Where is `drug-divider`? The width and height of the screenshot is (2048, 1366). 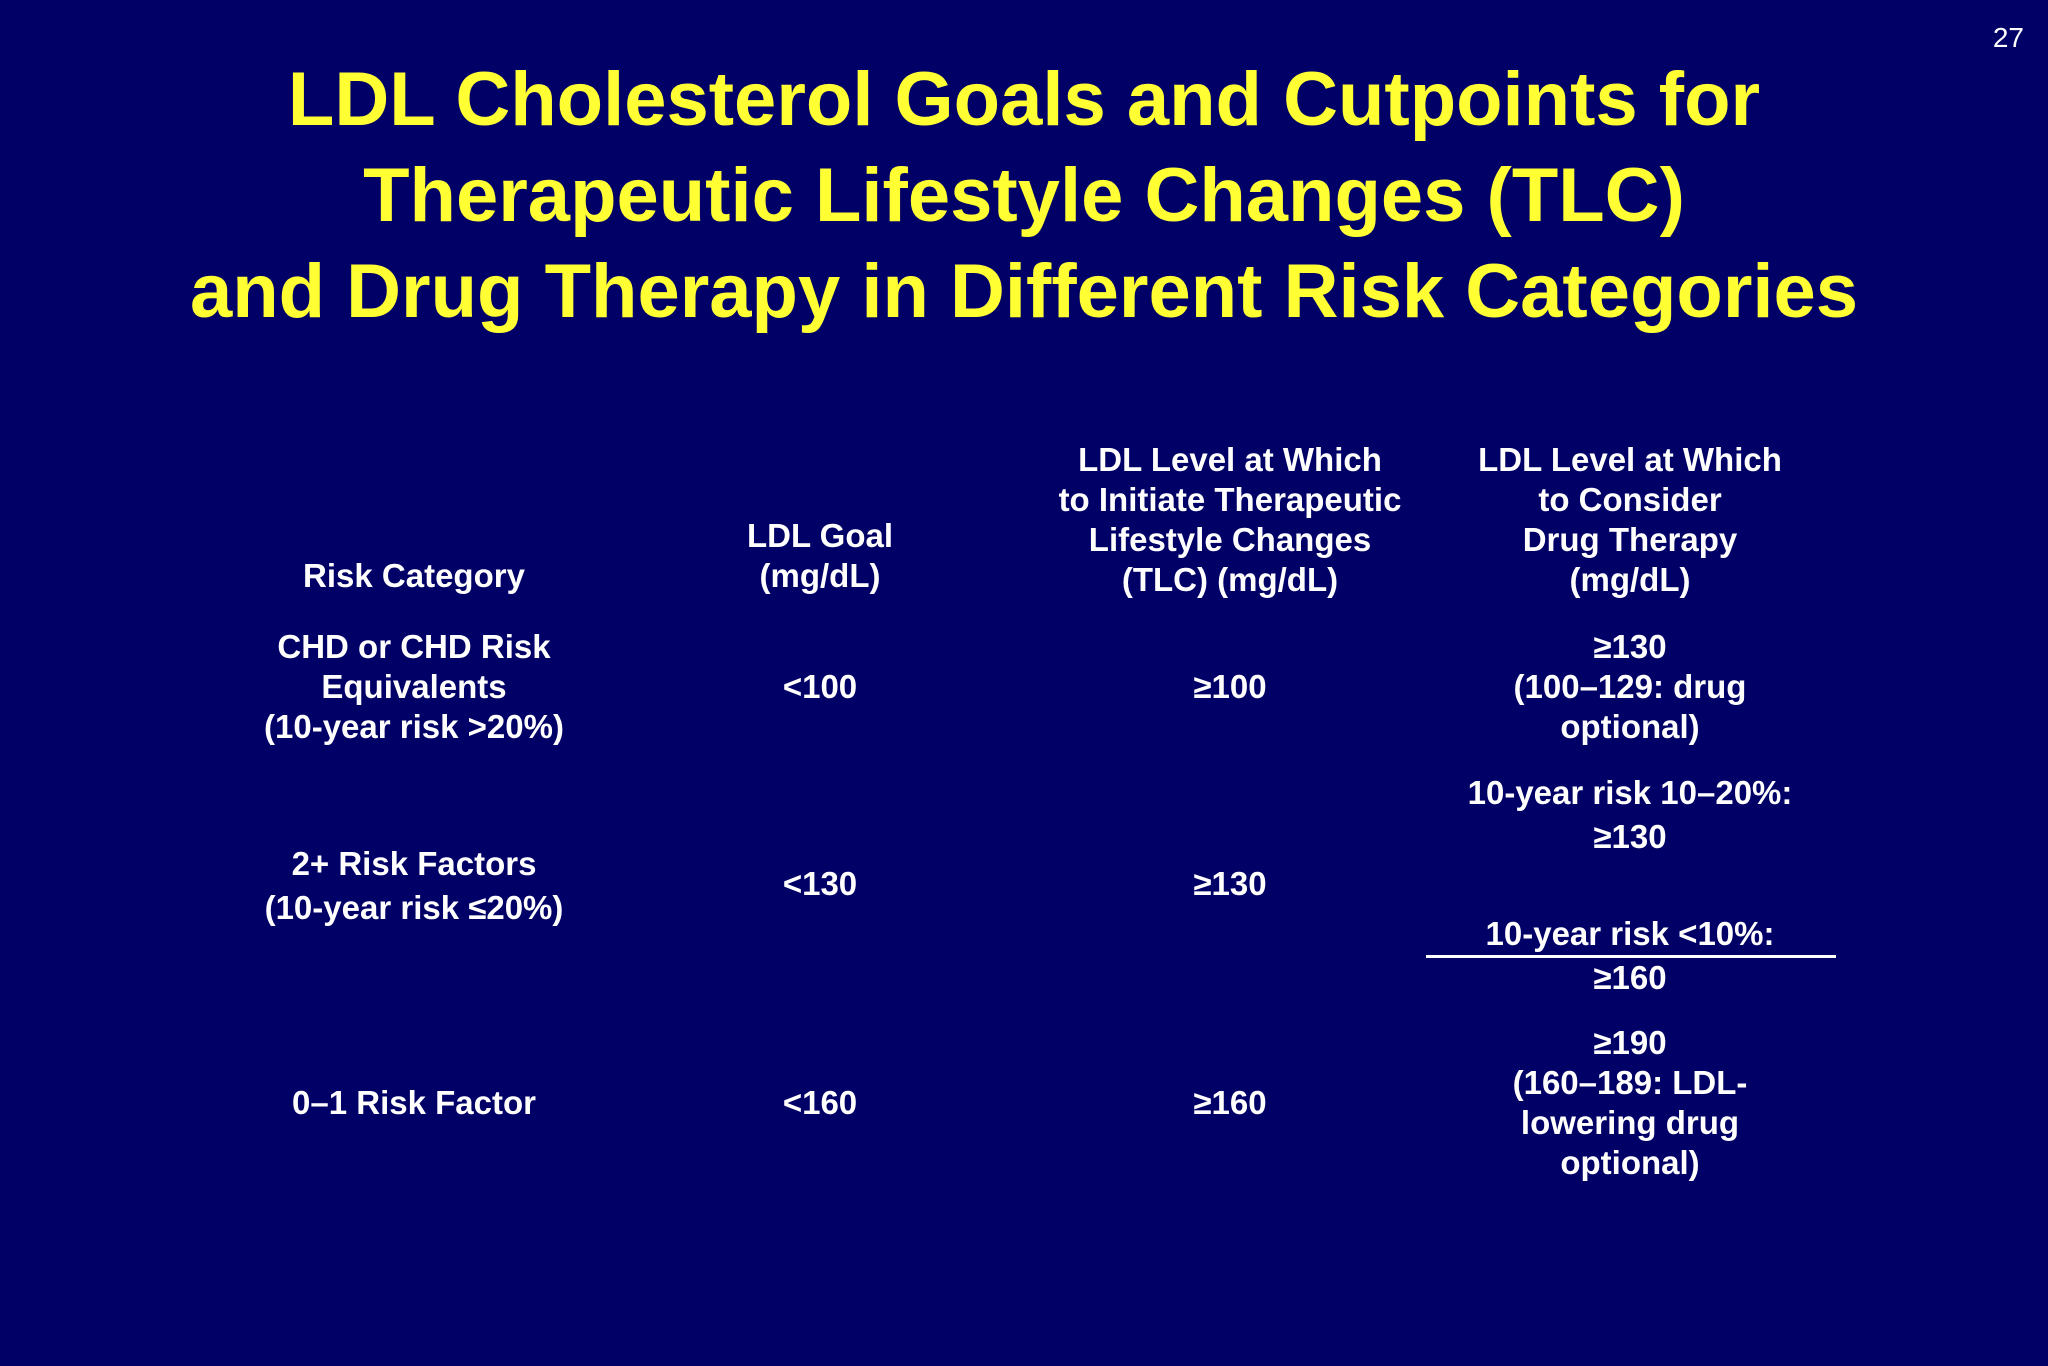
drug-divider is located at coordinates (1631, 956).